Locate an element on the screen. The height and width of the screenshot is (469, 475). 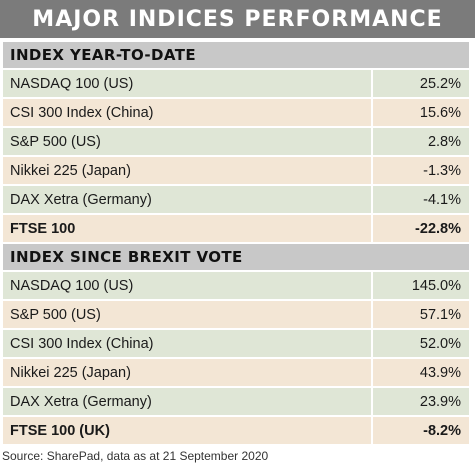
table-row: Nikkei 225 (Japan) 43.9% is located at coordinates (236, 373).